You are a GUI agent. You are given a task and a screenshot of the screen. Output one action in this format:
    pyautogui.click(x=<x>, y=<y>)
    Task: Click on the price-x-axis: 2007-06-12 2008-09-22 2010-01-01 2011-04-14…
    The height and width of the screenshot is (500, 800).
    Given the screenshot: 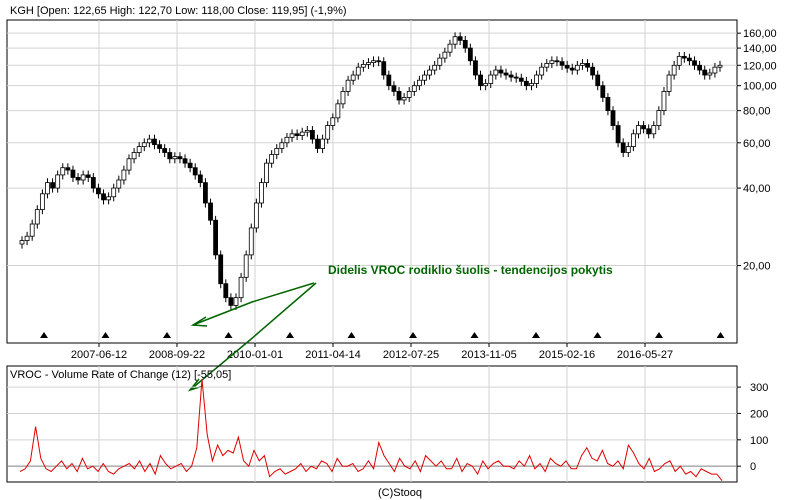 What is the action you would take?
    pyautogui.click(x=372, y=352)
    